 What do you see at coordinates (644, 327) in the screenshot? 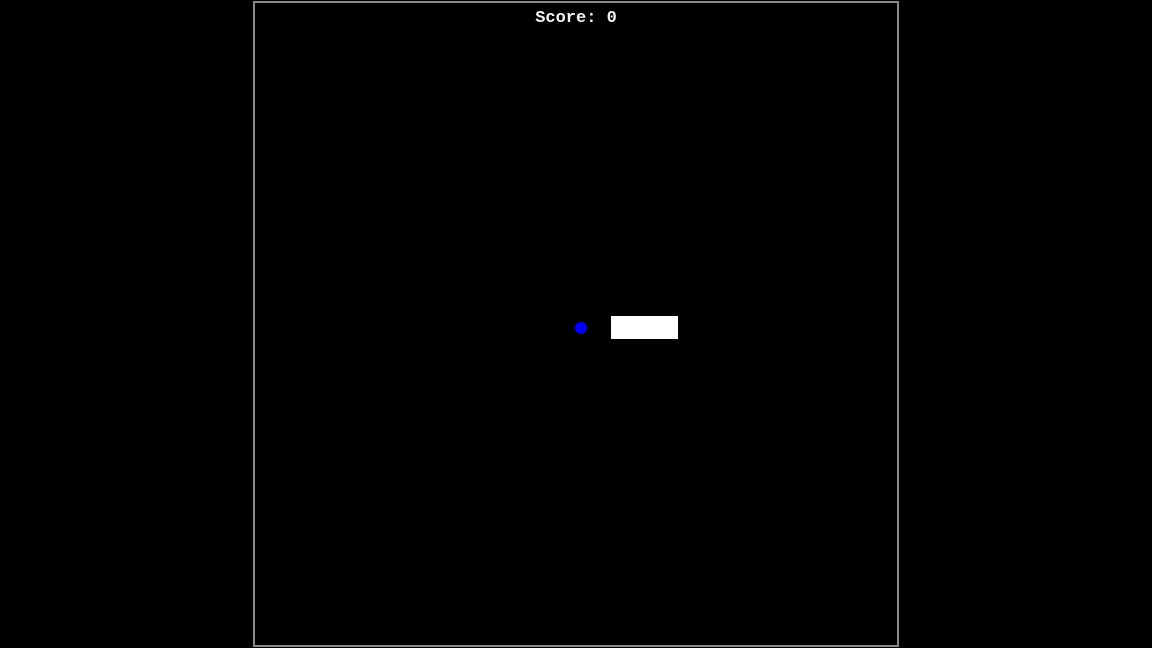
I see `paddle` at bounding box center [644, 327].